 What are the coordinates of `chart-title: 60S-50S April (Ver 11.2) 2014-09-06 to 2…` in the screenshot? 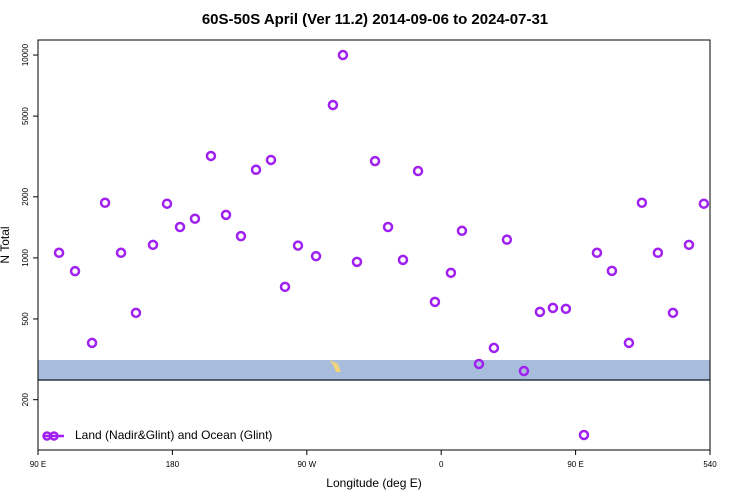 It's located at (375, 19).